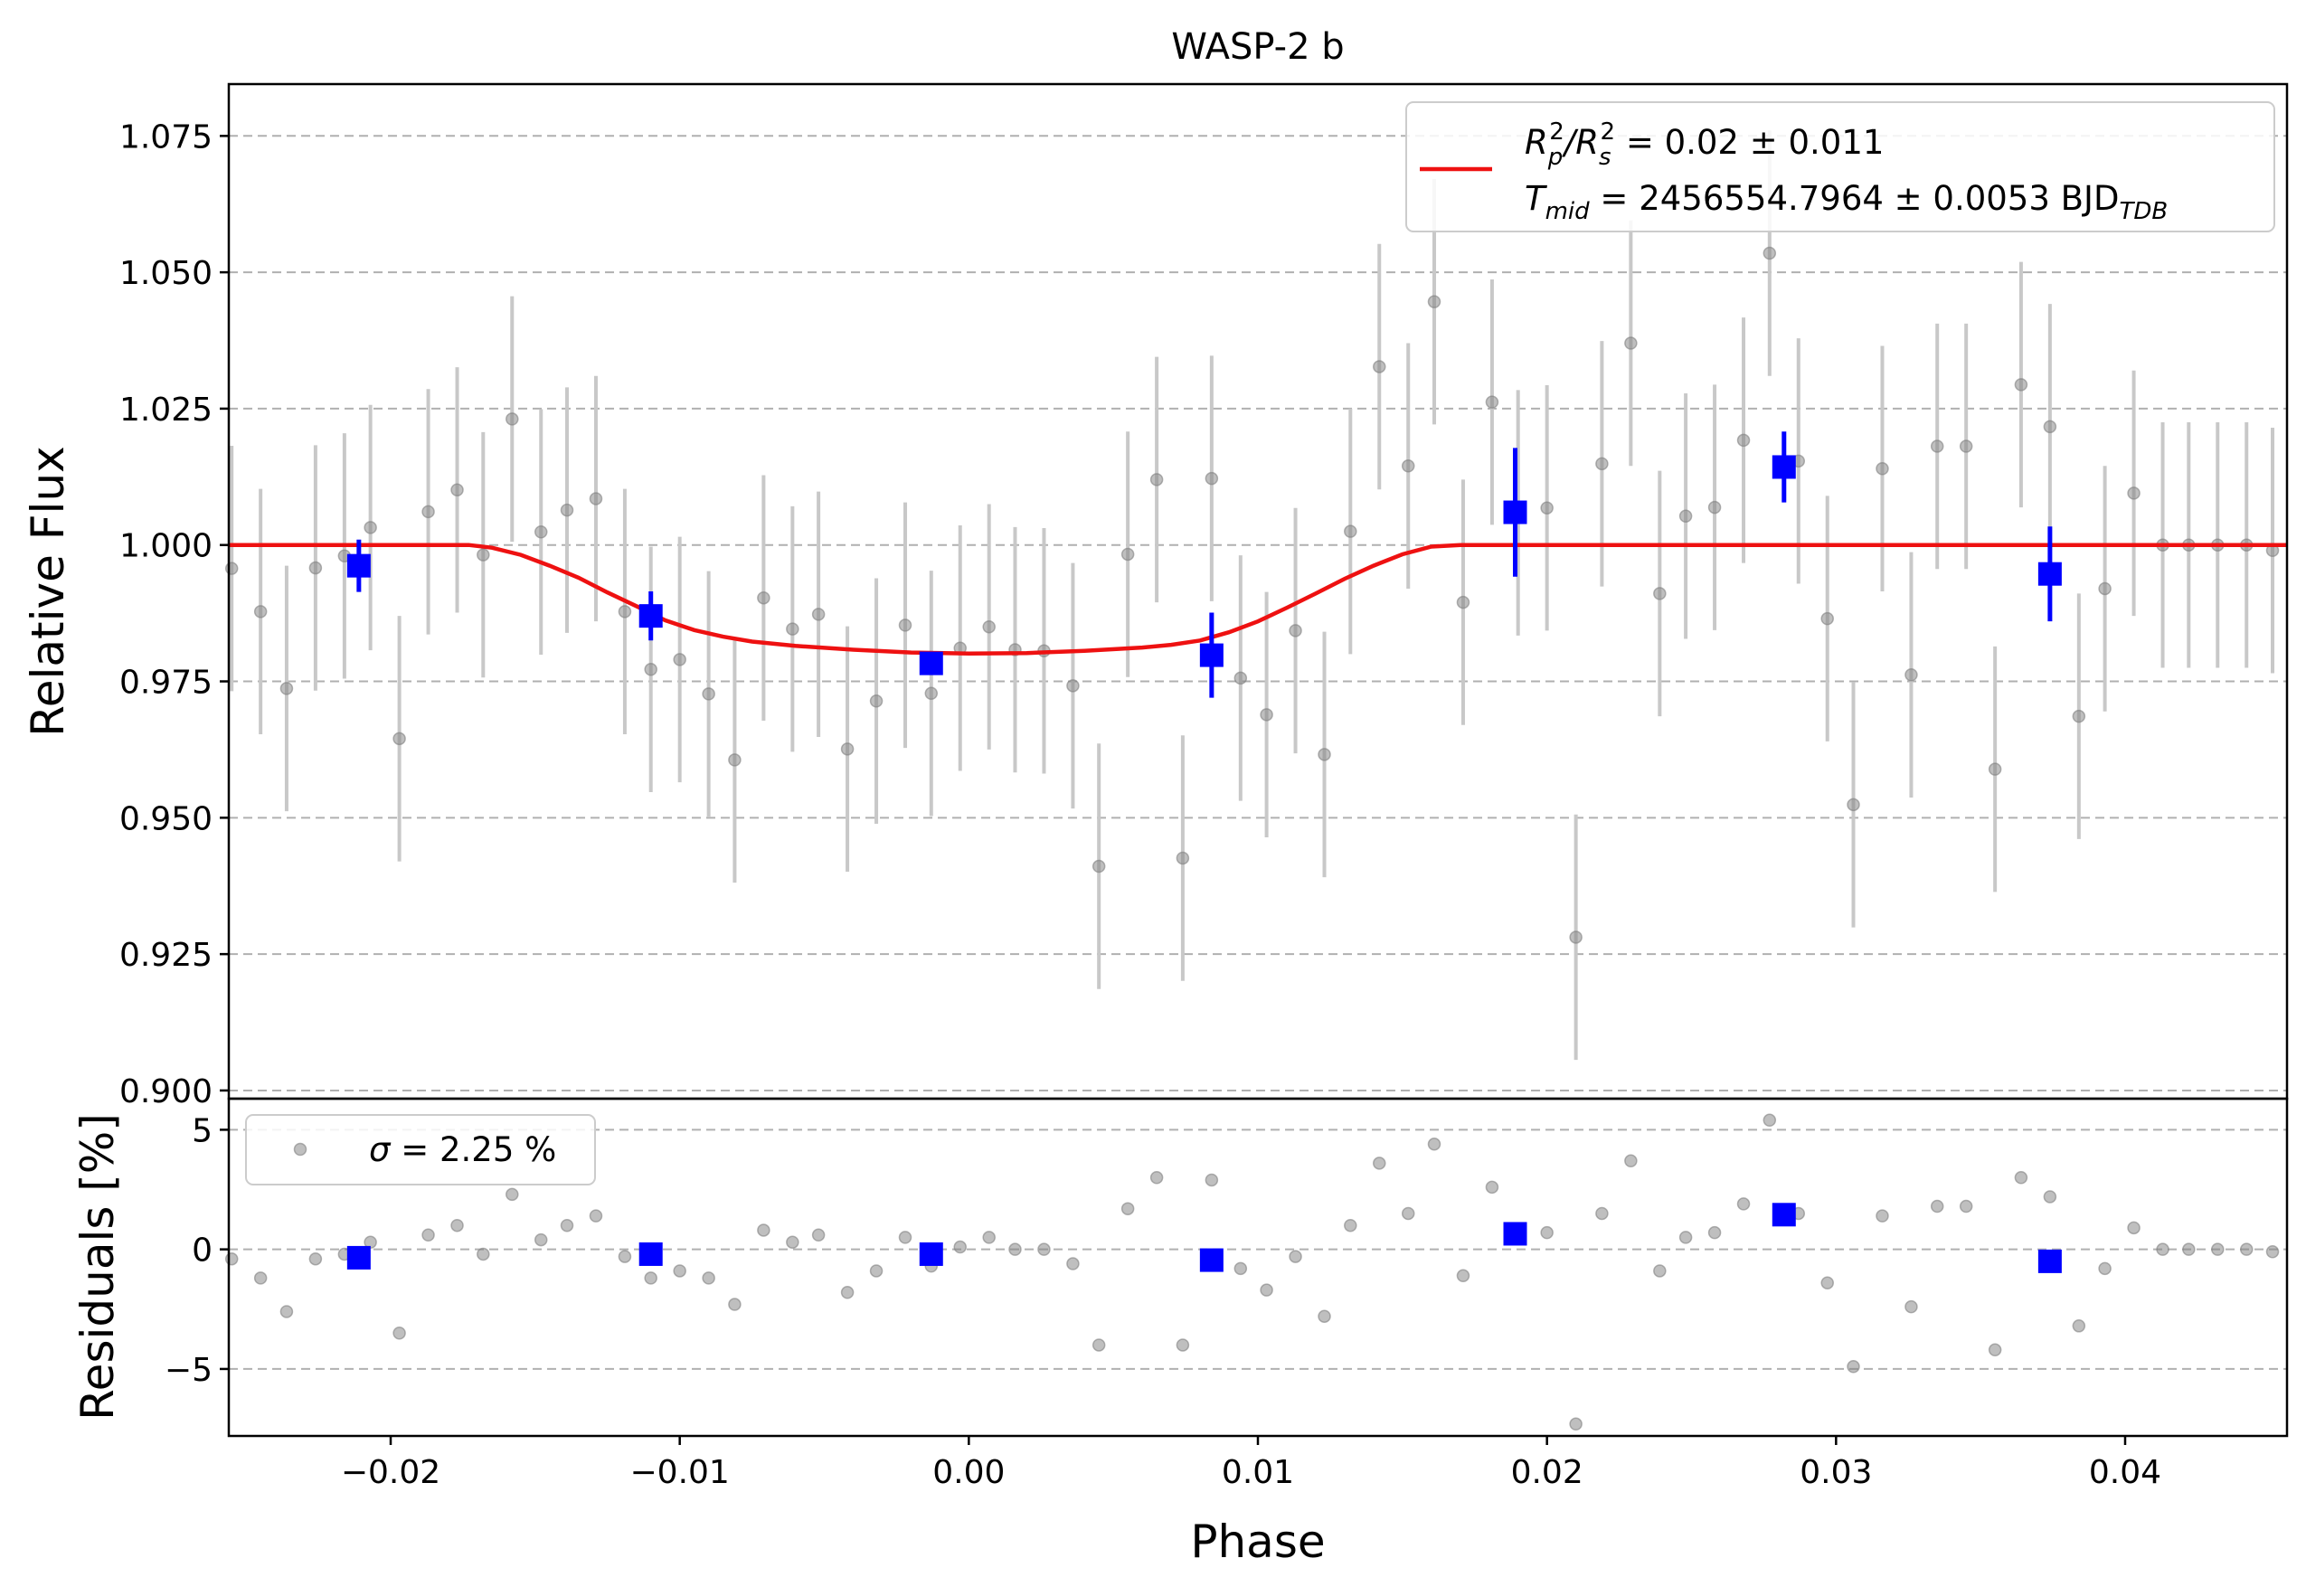 The height and width of the screenshot is (1596, 2306). I want to click on y-tick-label-bottom: 5, so click(202, 1131).